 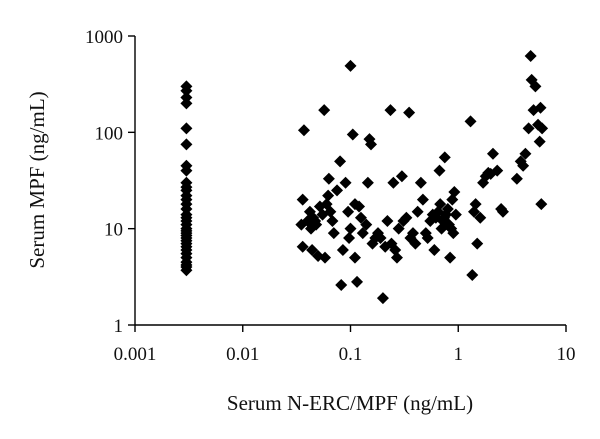 I want to click on x-ticks: 0.001 0.01 0.1 1 10, so click(x=345, y=345).